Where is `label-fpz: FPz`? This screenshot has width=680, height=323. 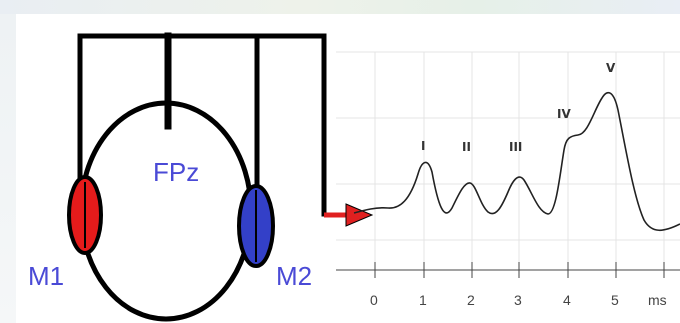
label-fpz: FPz is located at coordinates (176, 172).